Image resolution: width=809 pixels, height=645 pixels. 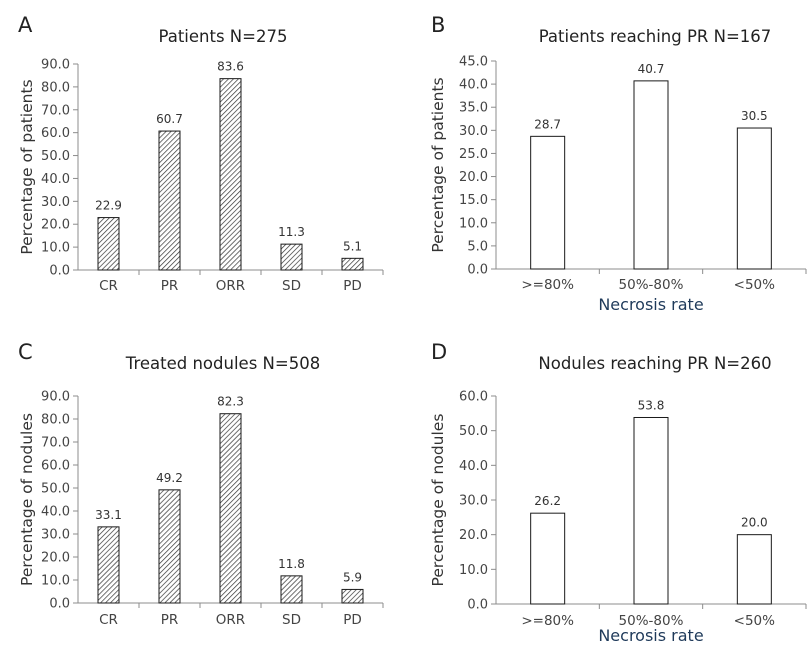 What do you see at coordinates (754, 116) in the screenshot?
I see `data-label: 30.5` at bounding box center [754, 116].